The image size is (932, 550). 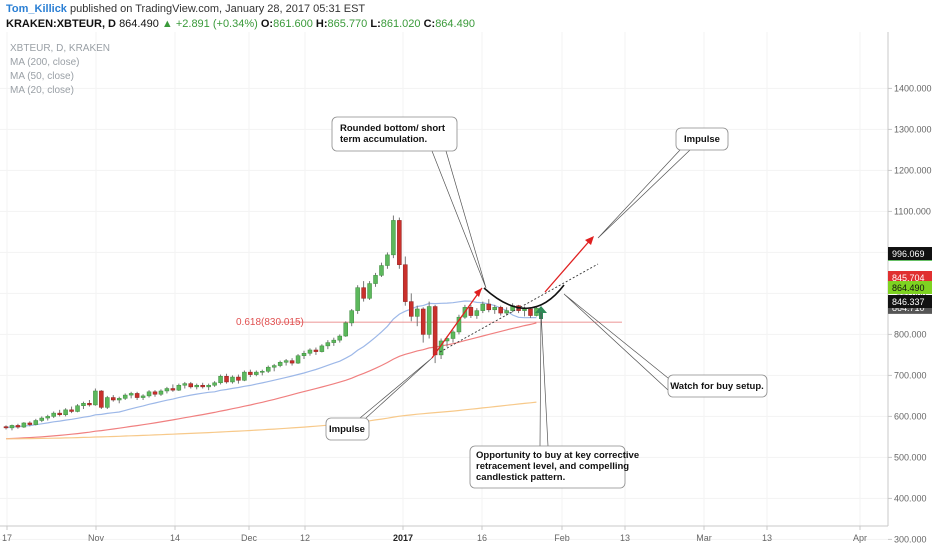 I want to click on projected-arrow-line, so click(x=568, y=265).